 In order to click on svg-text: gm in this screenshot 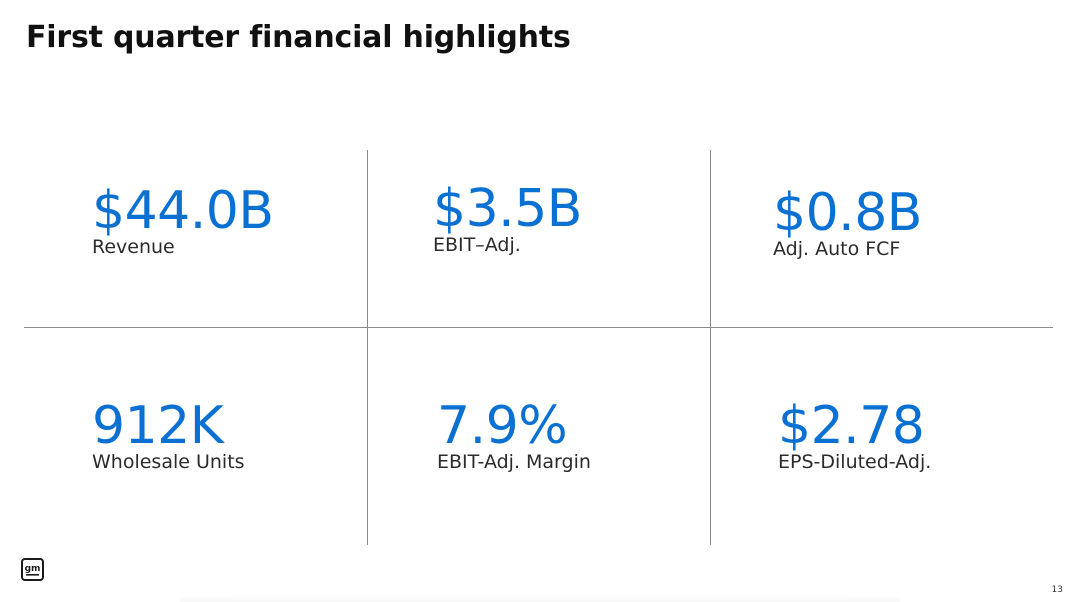, I will do `click(33, 569)`.